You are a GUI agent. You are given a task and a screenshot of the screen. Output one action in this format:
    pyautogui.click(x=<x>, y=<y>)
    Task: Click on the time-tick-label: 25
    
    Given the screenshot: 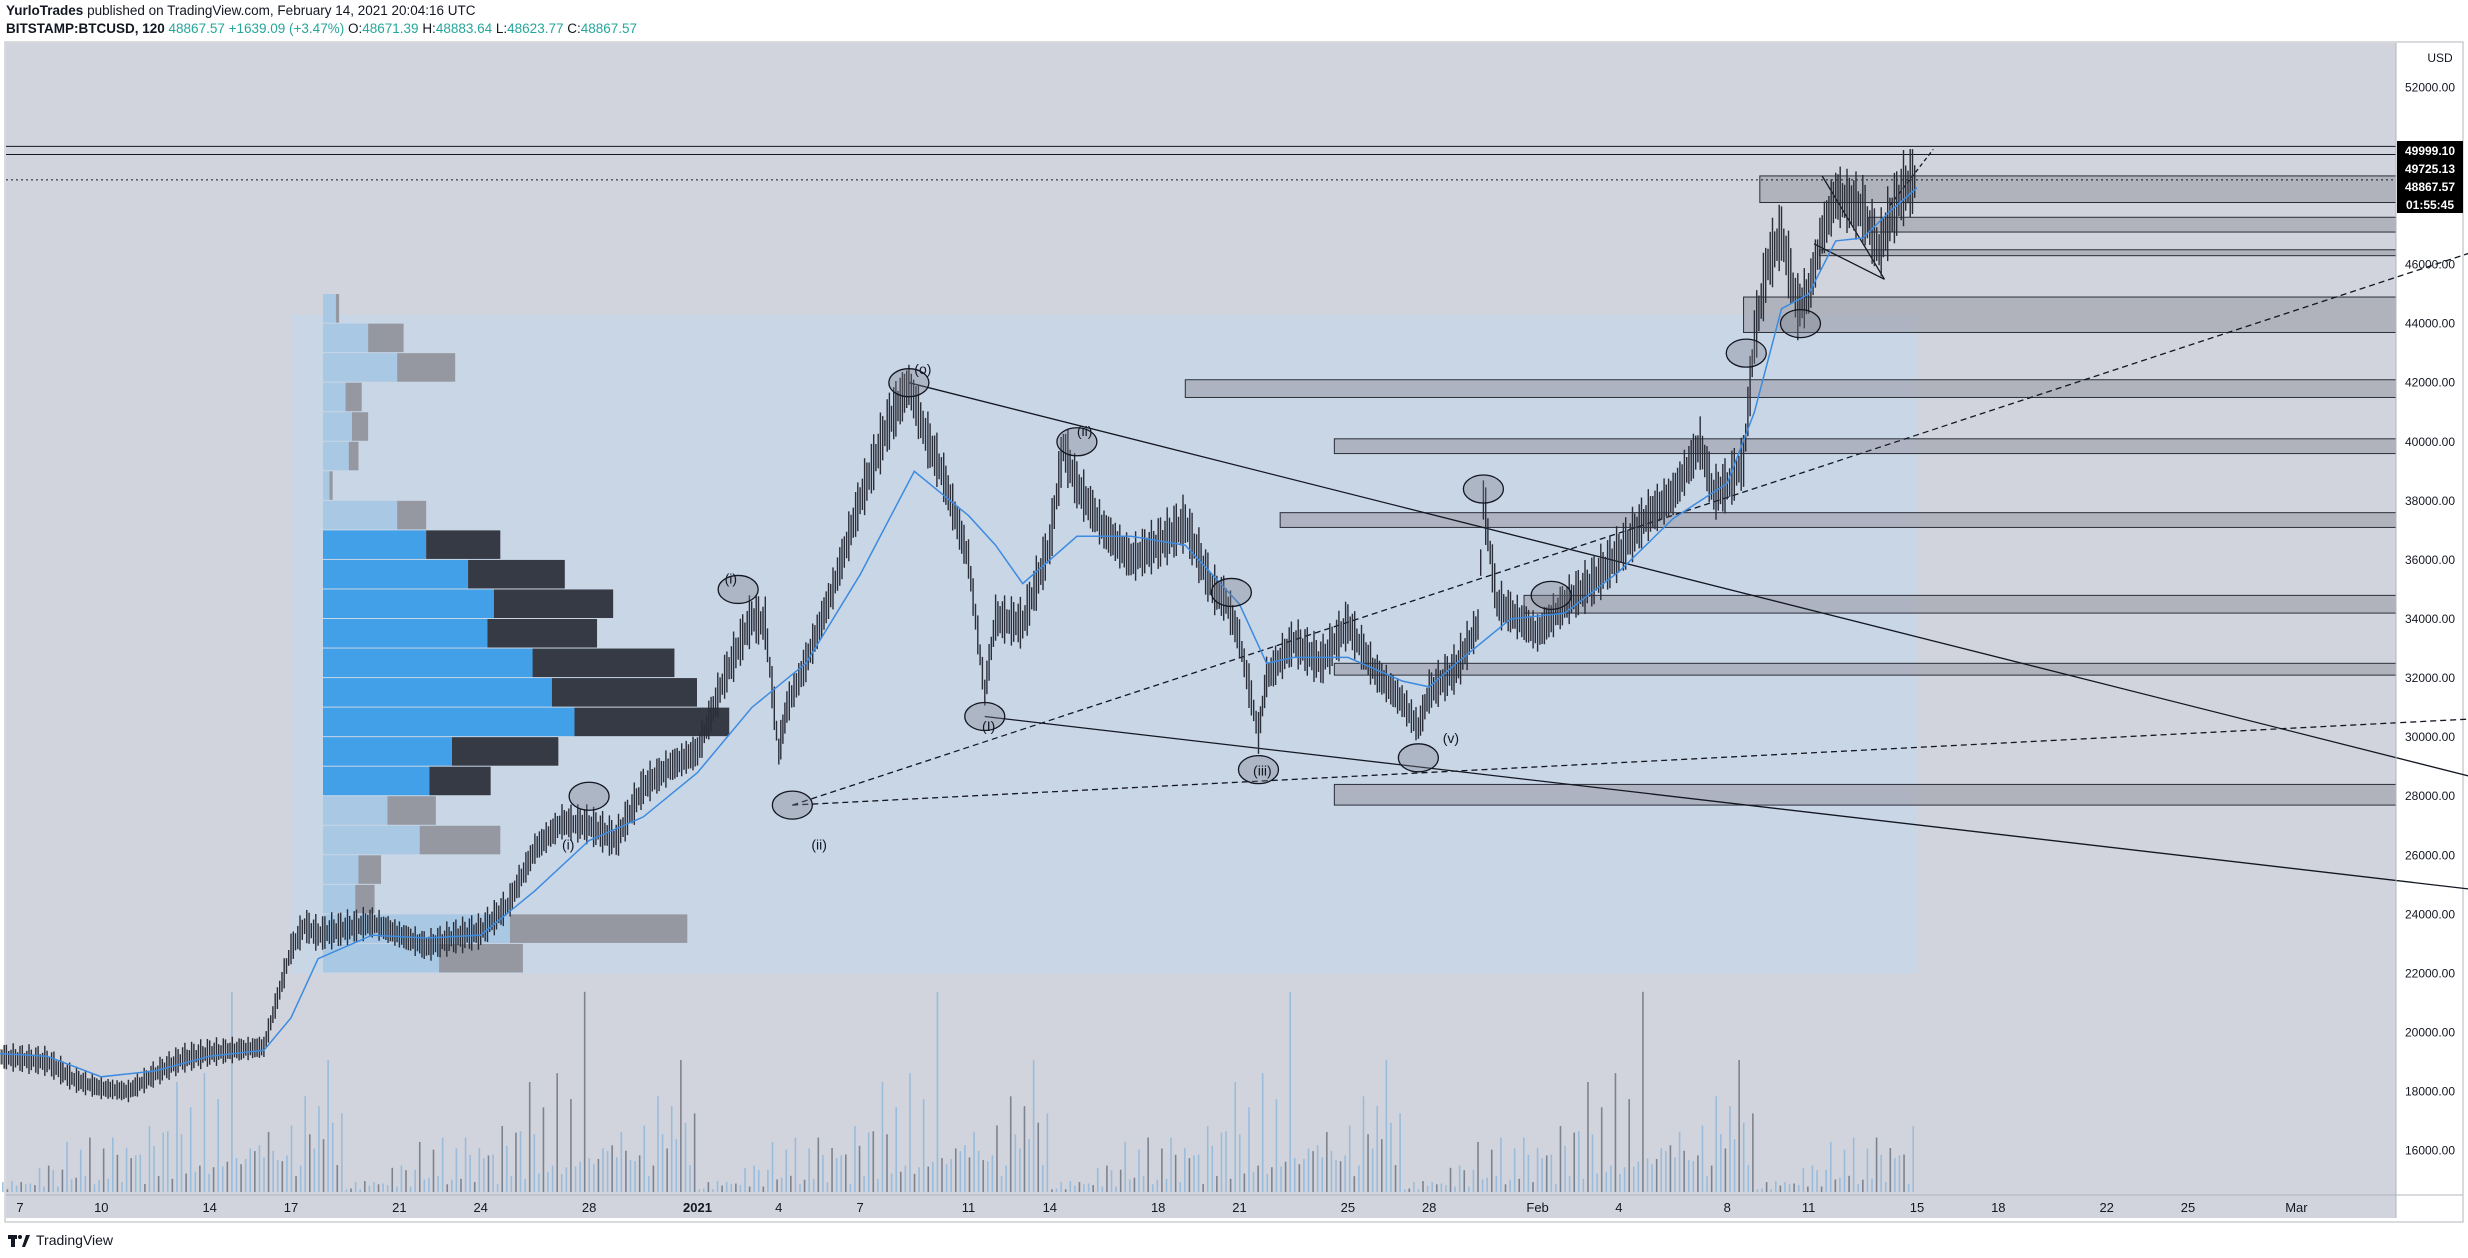 What is the action you would take?
    pyautogui.click(x=1348, y=1207)
    